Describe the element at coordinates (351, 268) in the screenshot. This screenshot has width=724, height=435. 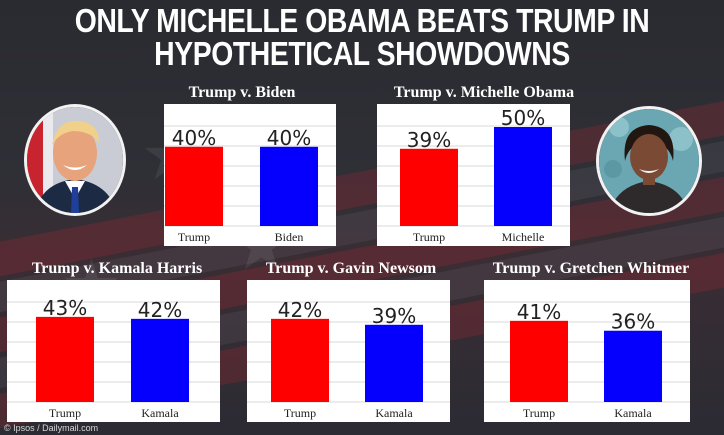
I see `chart-title-newsom: Trump v. Gavin Newsom` at that location.